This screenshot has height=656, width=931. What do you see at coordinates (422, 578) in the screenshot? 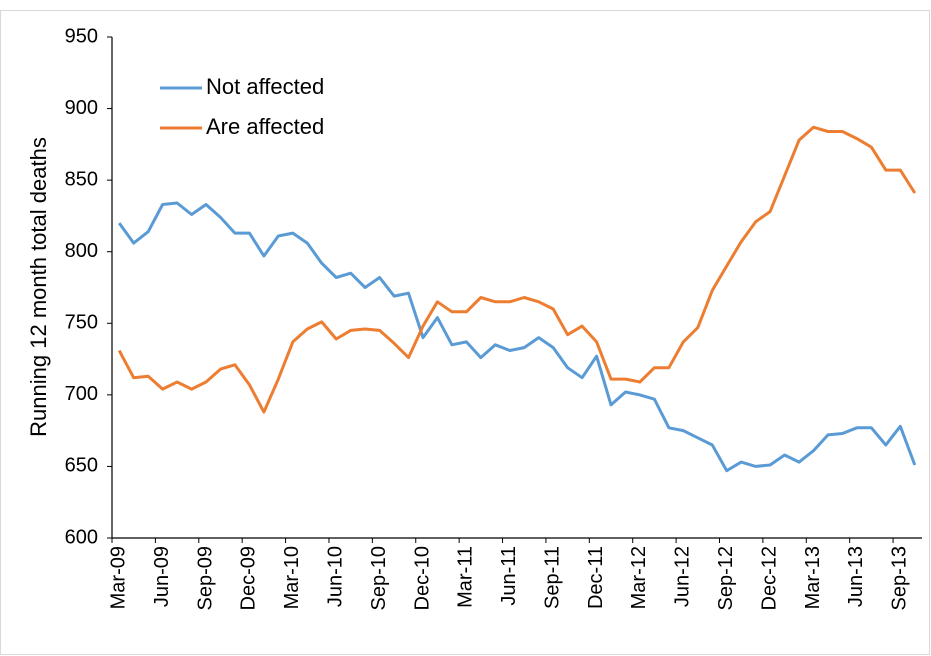
I see `x-tick-label: Dec-10` at bounding box center [422, 578].